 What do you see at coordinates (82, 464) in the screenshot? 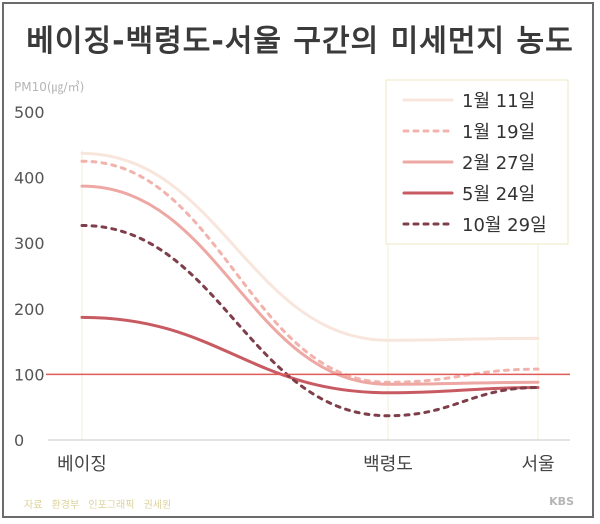
I see `x-tick-label-0: 베이징` at bounding box center [82, 464].